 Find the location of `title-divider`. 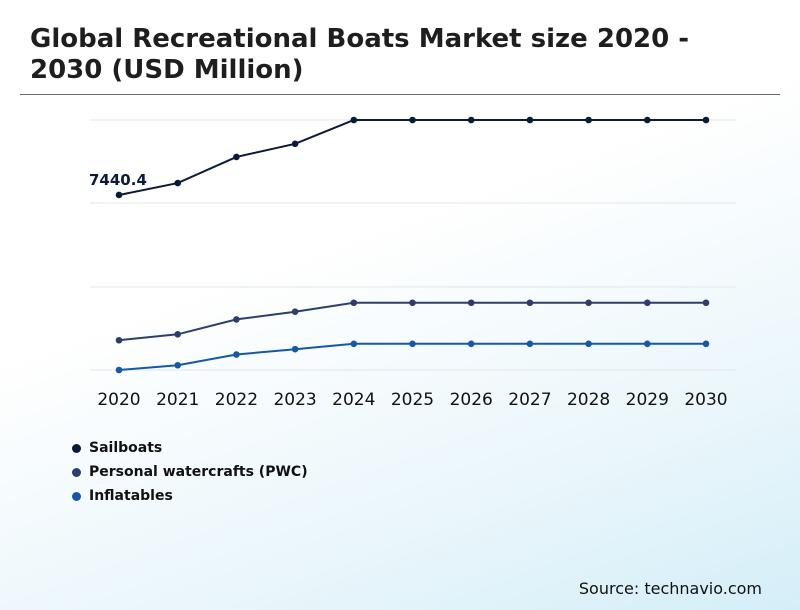

title-divider is located at coordinates (400, 94).